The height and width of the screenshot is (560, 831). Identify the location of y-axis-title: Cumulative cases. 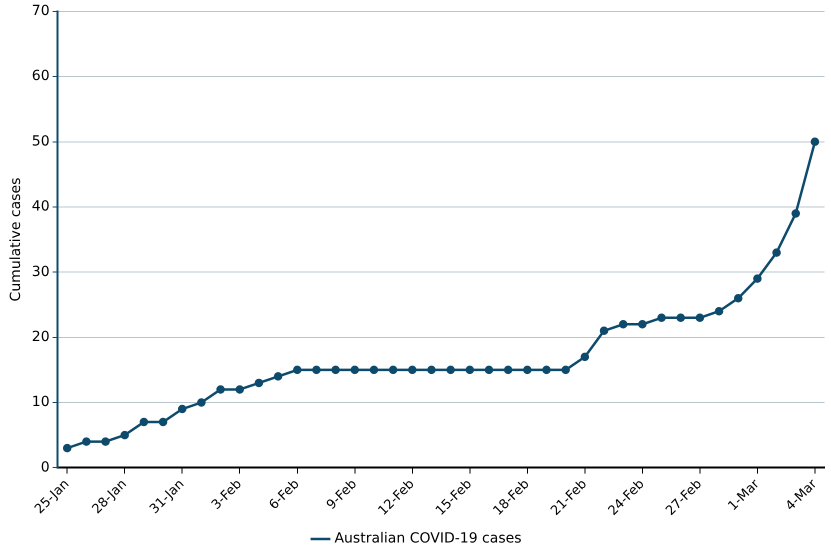
(16, 240).